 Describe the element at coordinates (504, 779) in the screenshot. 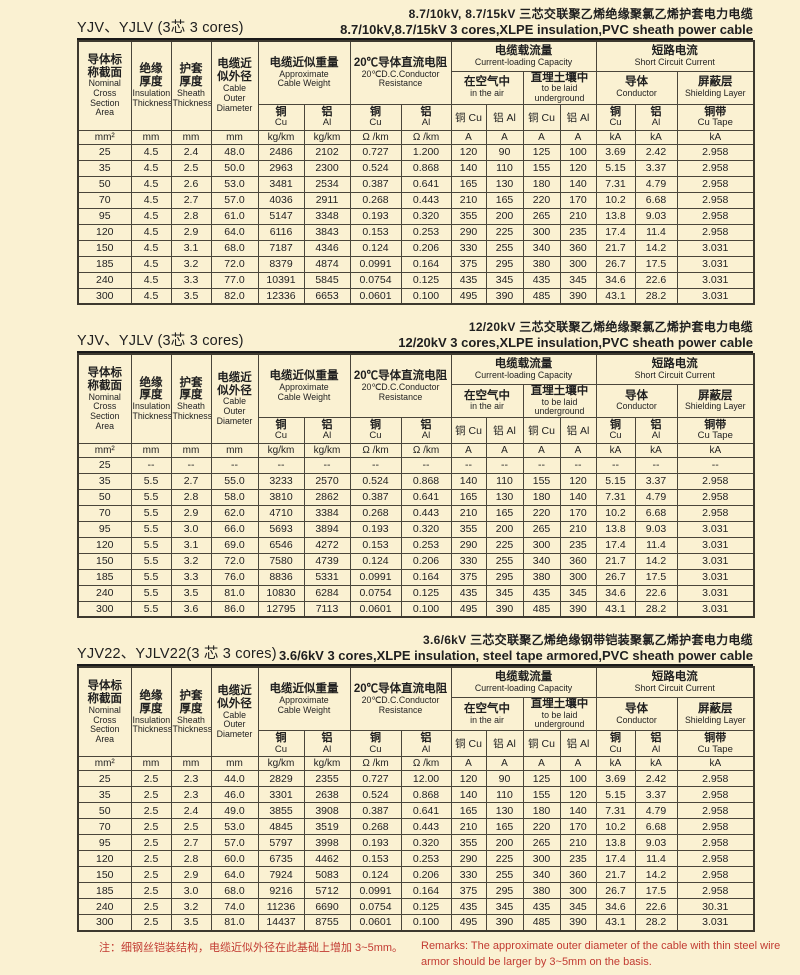

I see `data-cell: 90` at that location.